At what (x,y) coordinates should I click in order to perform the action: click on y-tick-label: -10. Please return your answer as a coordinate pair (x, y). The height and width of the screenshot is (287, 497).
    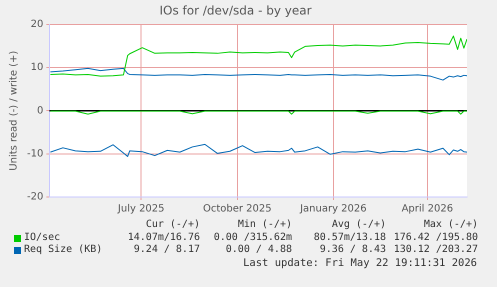
    Looking at the image, I should click on (35, 154).